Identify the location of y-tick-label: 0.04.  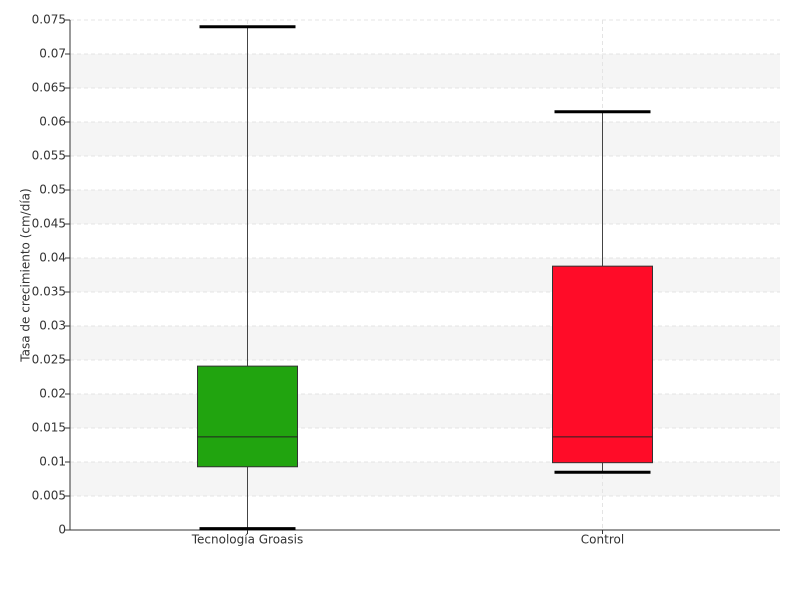
(52, 258).